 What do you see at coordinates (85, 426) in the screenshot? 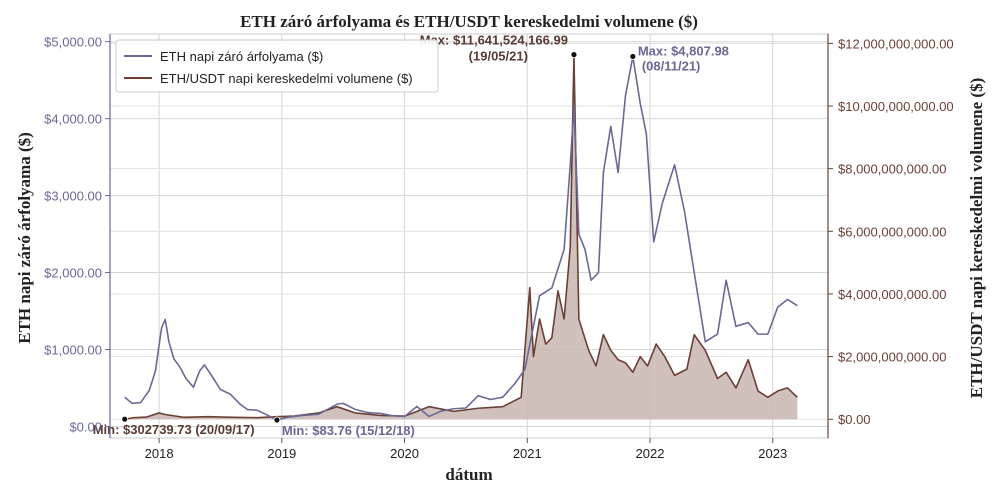
I see `left-tick-label: $0.00` at bounding box center [85, 426].